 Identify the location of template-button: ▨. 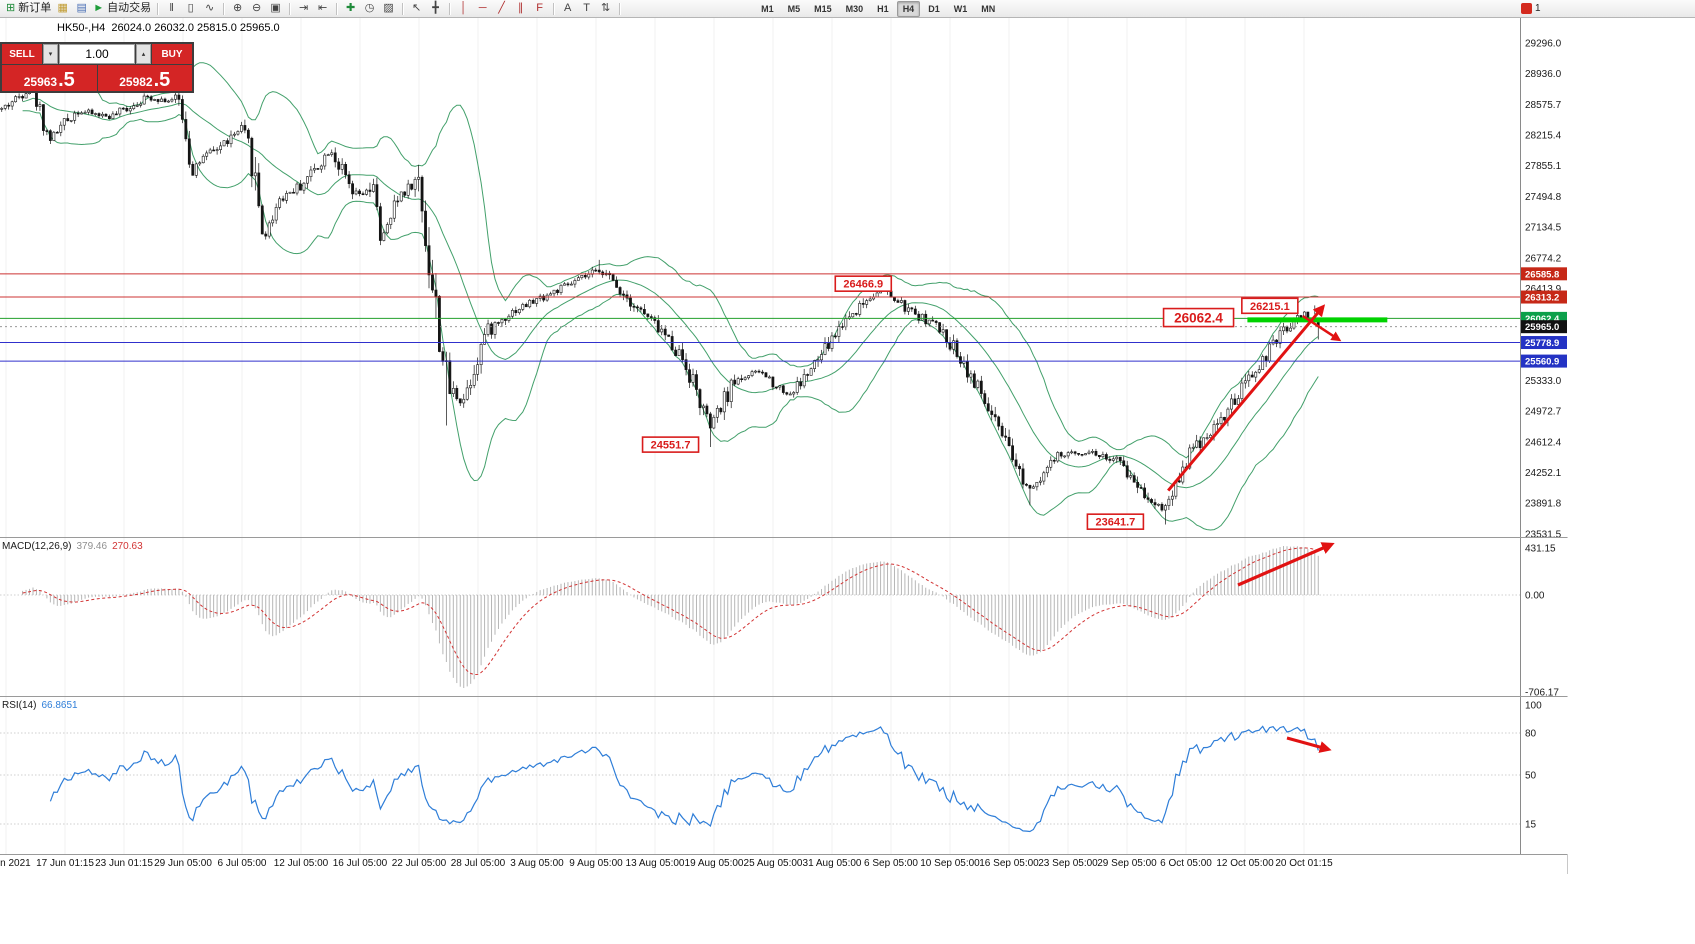
(388, 9).